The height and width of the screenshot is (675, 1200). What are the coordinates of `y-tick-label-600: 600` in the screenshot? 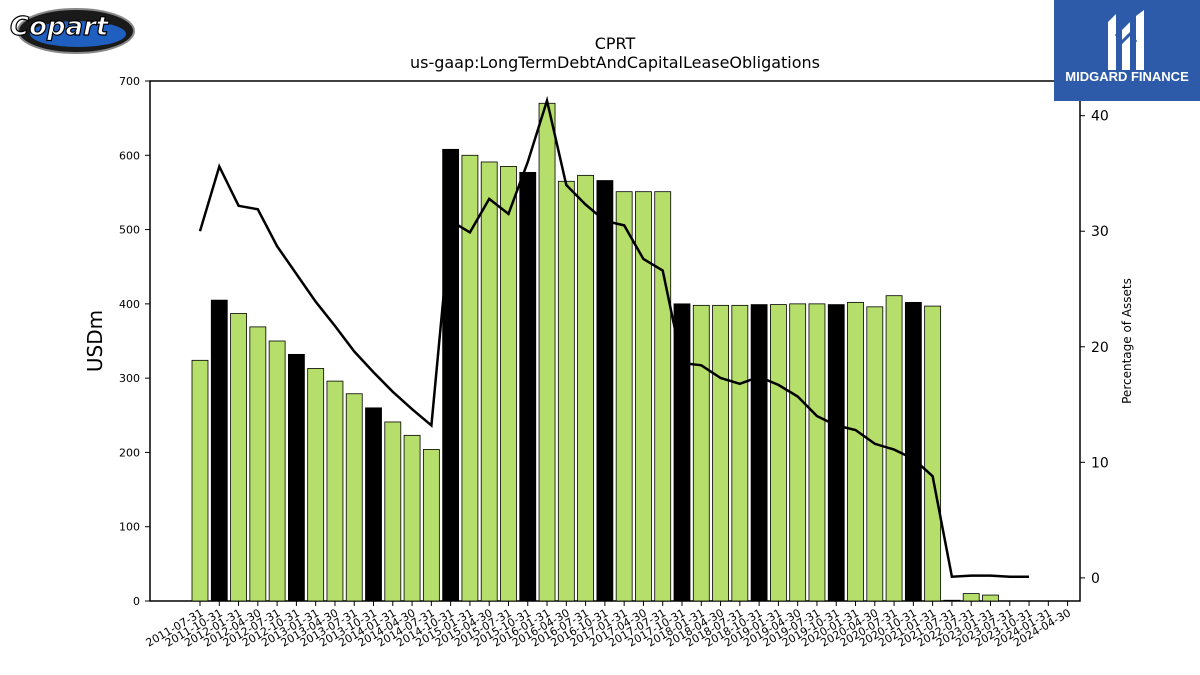 It's located at (129, 155).